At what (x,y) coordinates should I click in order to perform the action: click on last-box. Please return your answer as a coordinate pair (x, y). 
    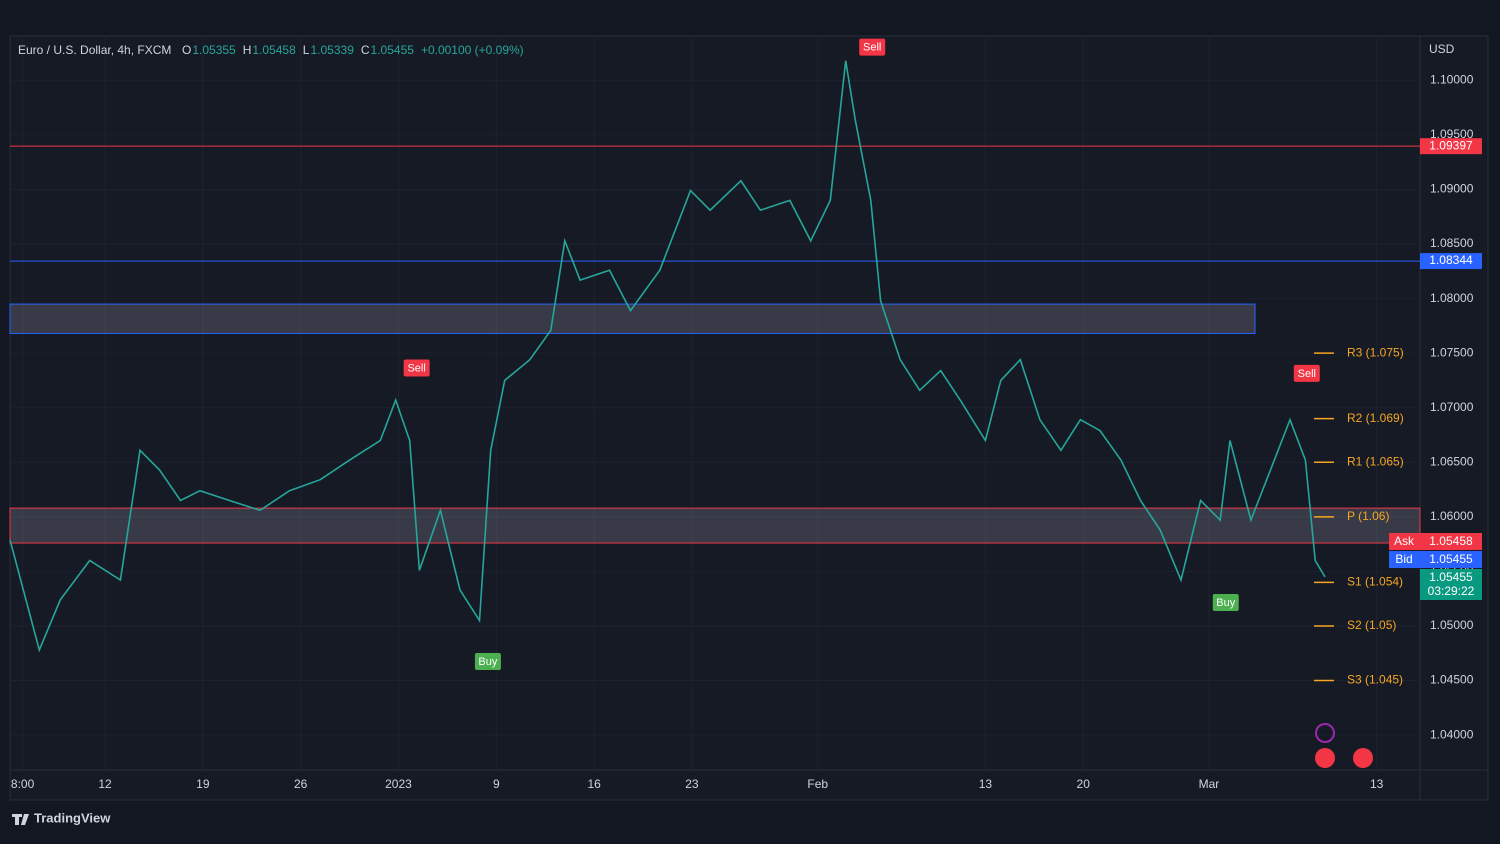
    Looking at the image, I should click on (1451, 584).